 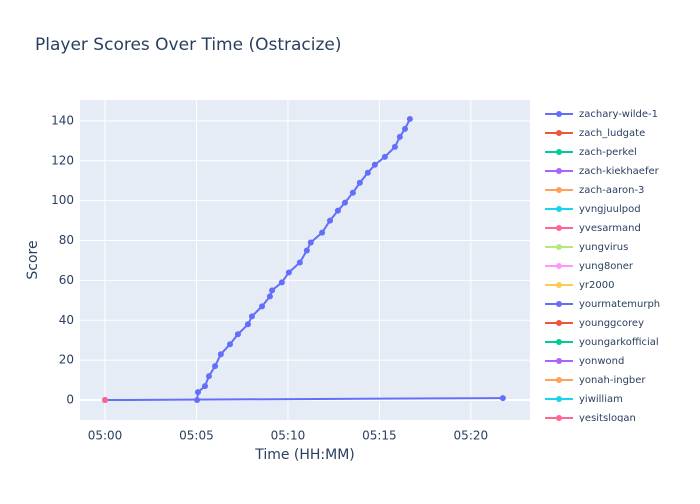 I want to click on legend-label: yonah-ingber, so click(x=612, y=380).